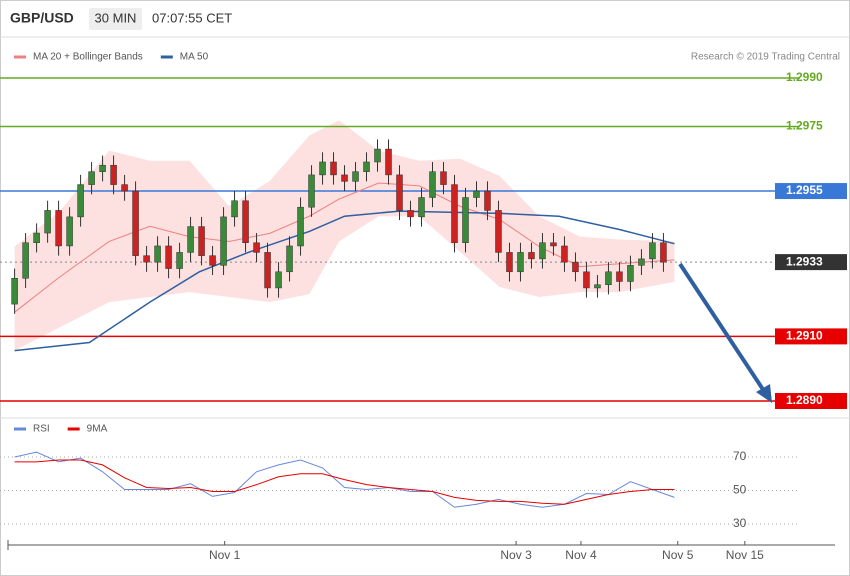  What do you see at coordinates (678, 555) in the screenshot?
I see `x-tick-label: Nov 5` at bounding box center [678, 555].